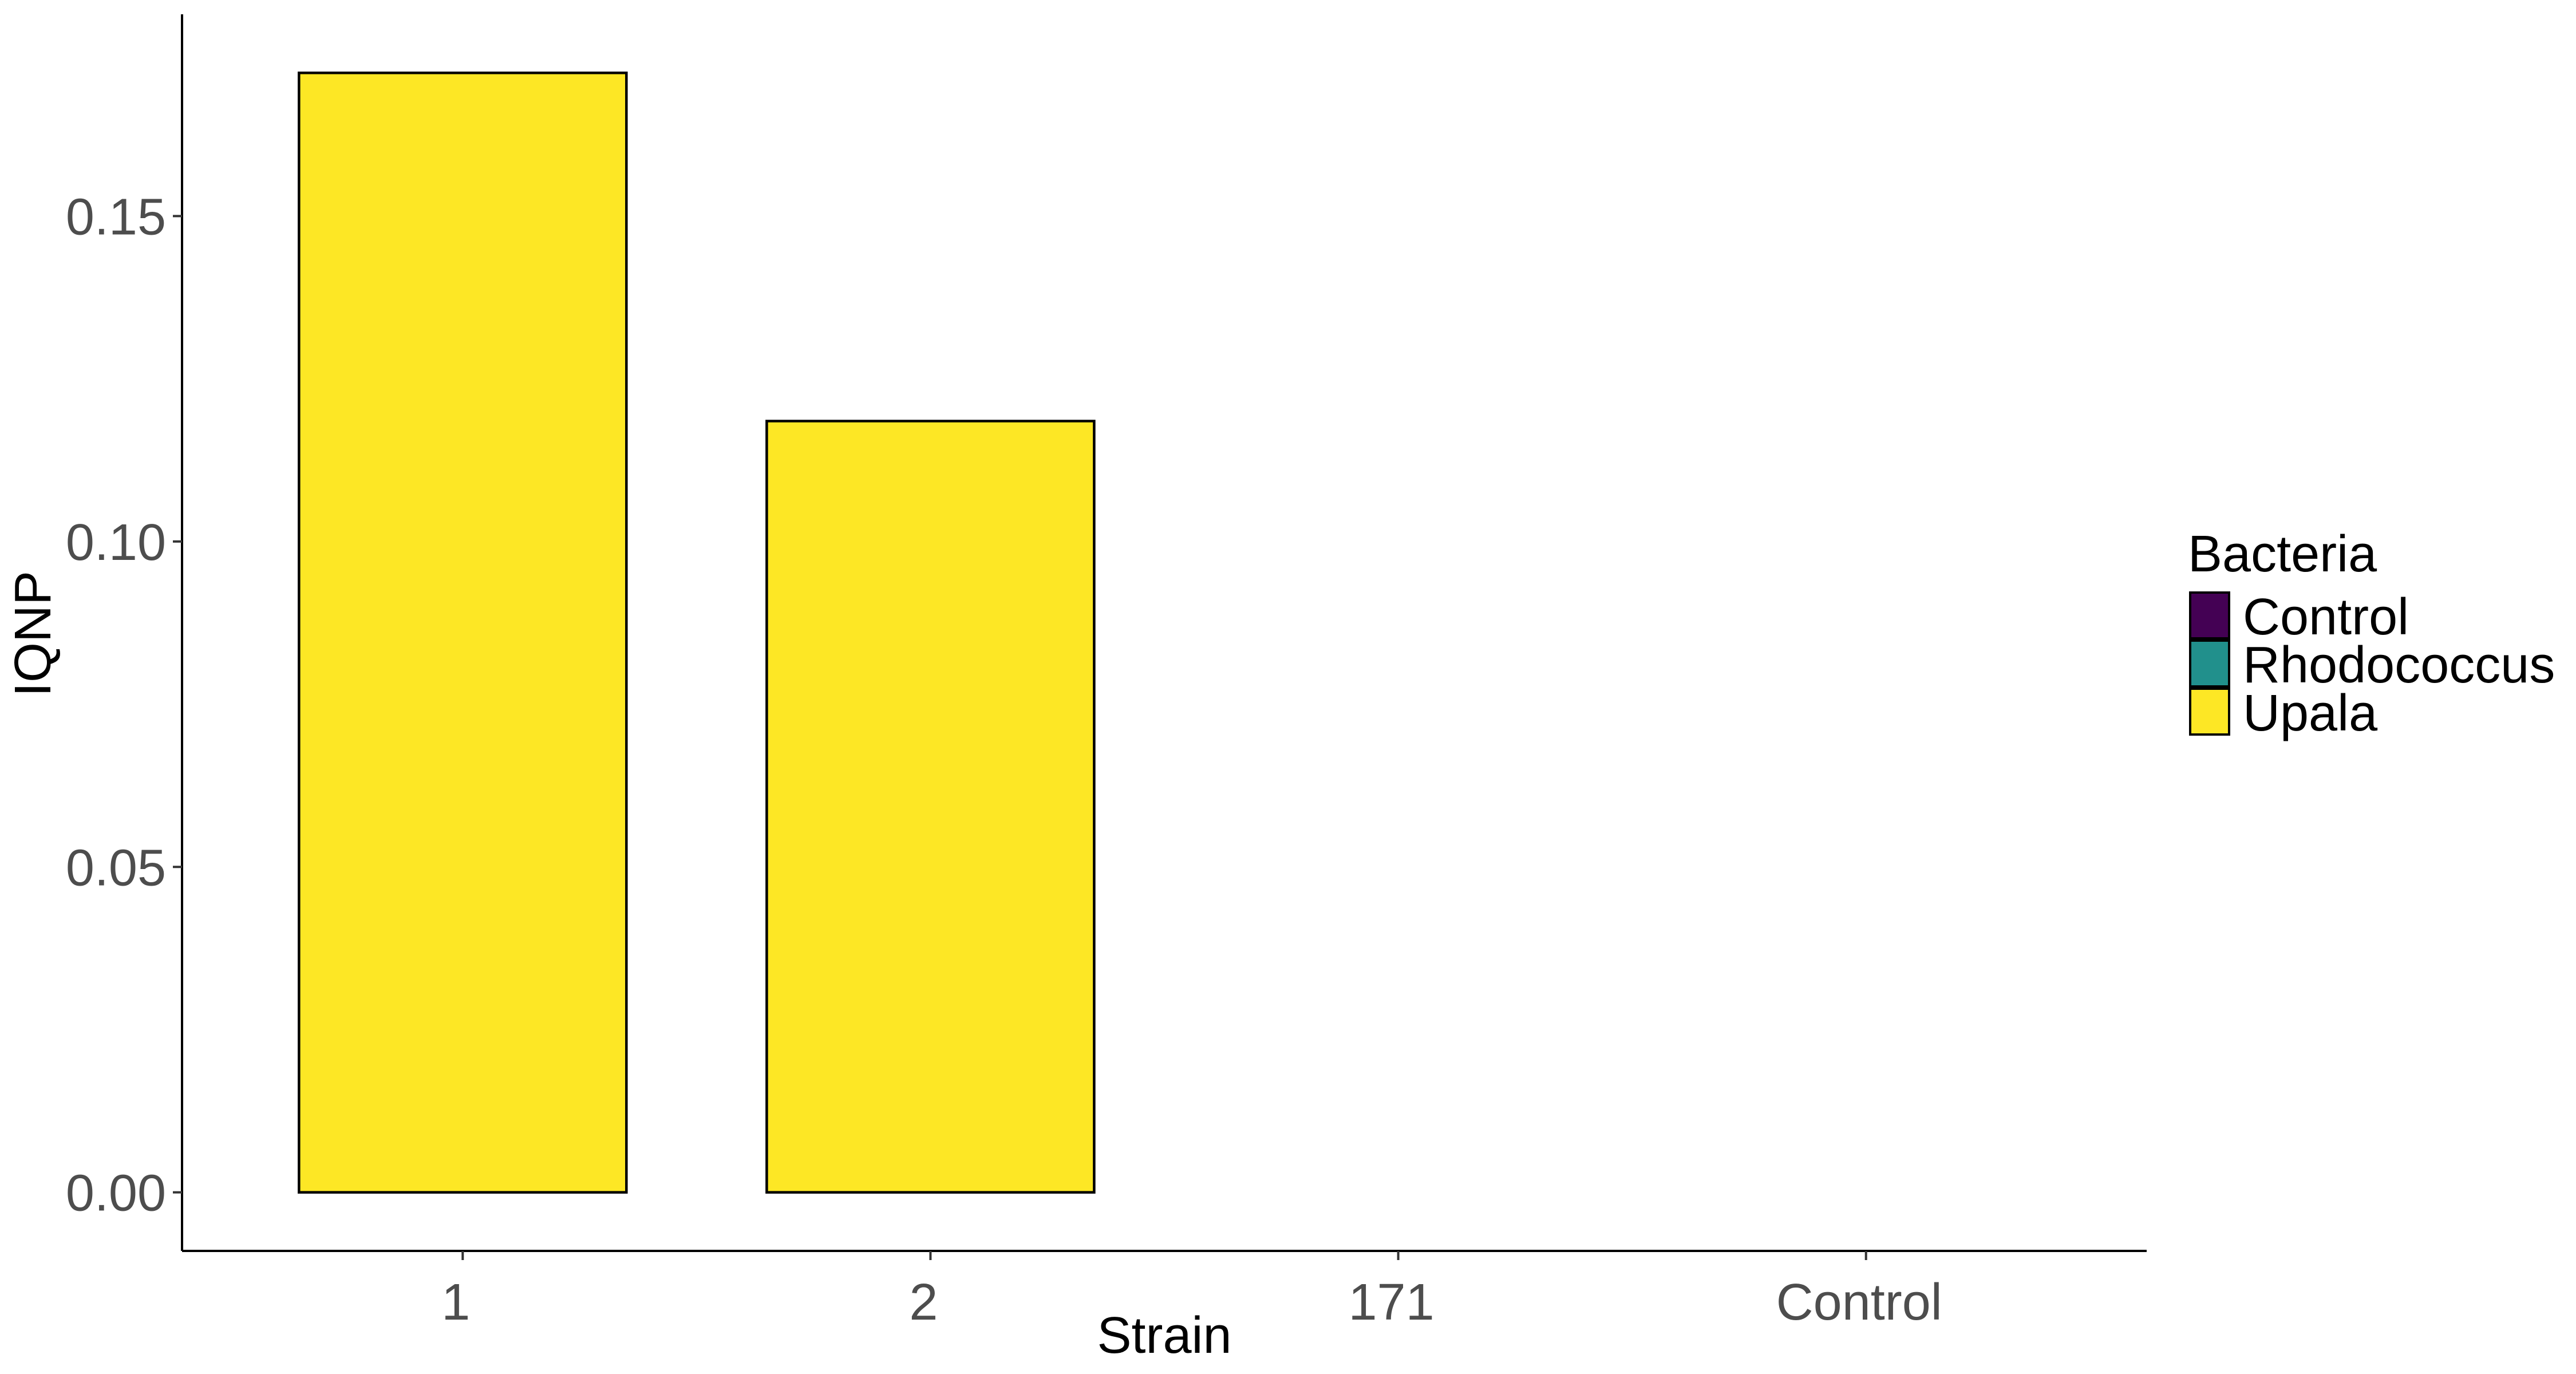 This screenshot has height=1374, width=2576. I want to click on y-tick-label: 0.05, so click(116, 868).